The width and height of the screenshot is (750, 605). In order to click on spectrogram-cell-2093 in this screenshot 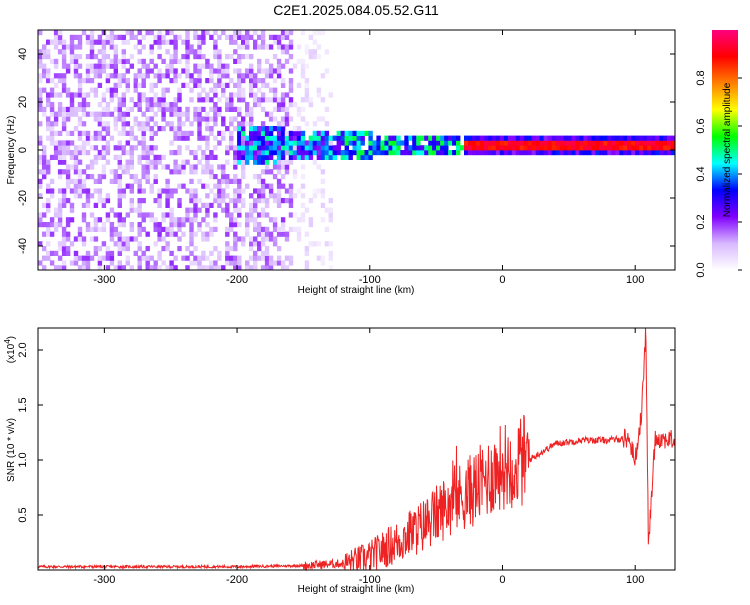, I will do `click(609, 143)`.